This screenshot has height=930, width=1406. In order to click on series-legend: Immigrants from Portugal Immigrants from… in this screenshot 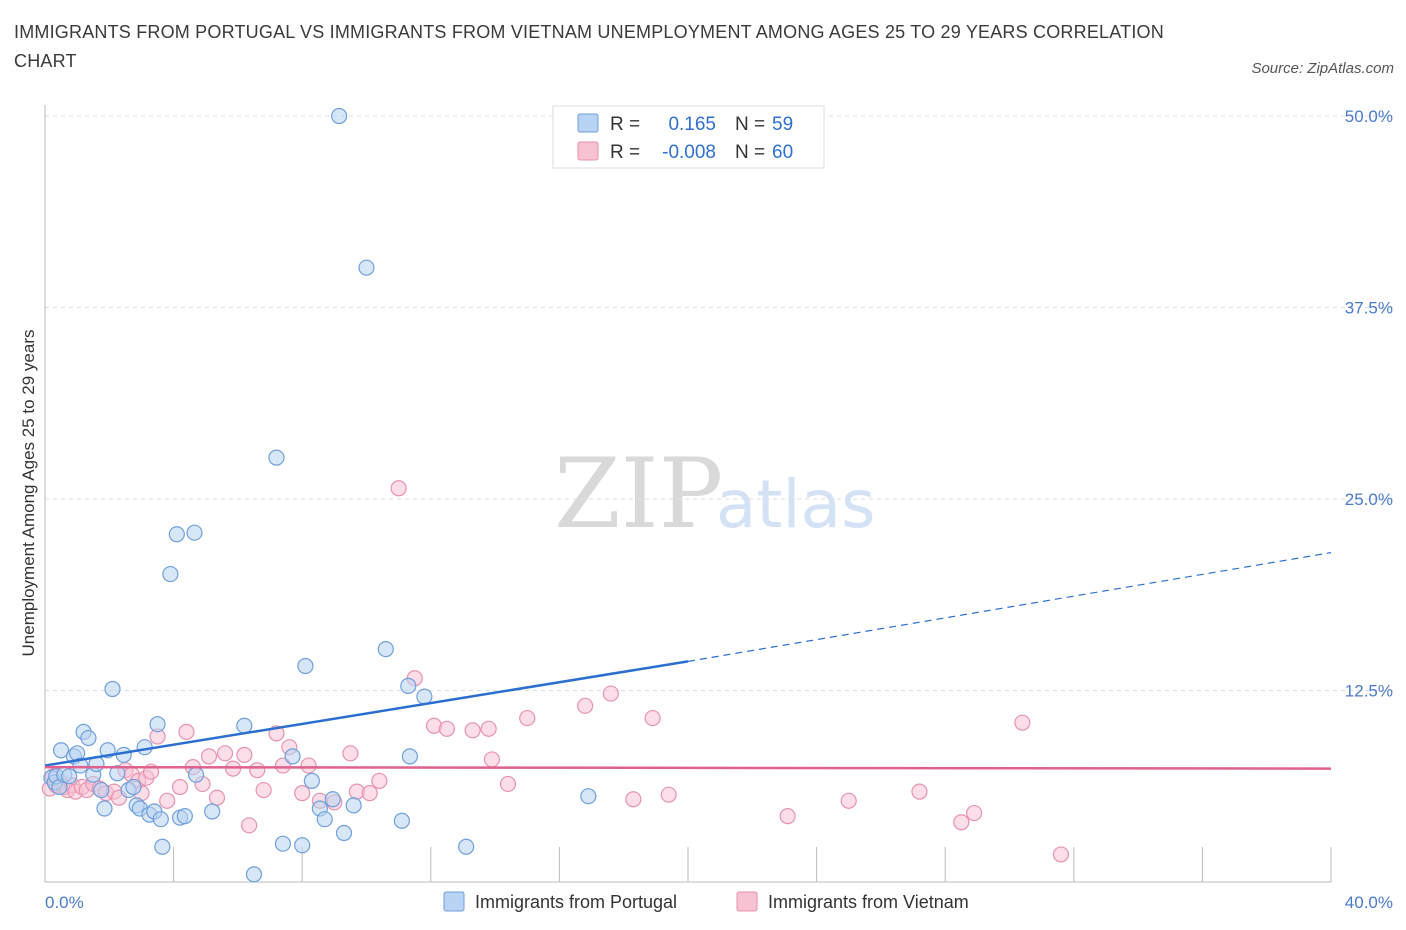, I will do `click(706, 901)`.